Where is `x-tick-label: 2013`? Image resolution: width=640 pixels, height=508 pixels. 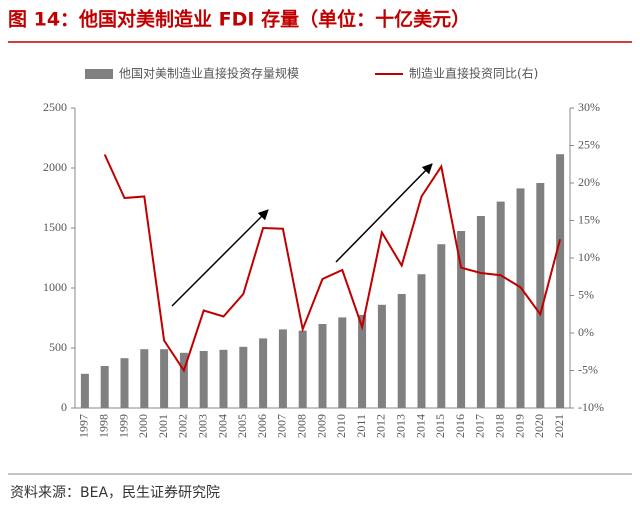 x-tick-label: 2013 is located at coordinates (400, 426).